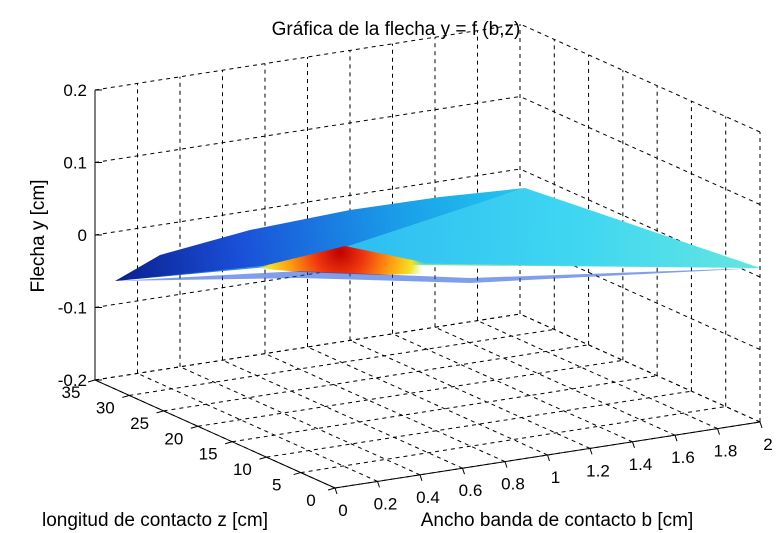 The width and height of the screenshot is (777, 533). What do you see at coordinates (555, 477) in the screenshot?
I see `b-tick-label: 1` at bounding box center [555, 477].